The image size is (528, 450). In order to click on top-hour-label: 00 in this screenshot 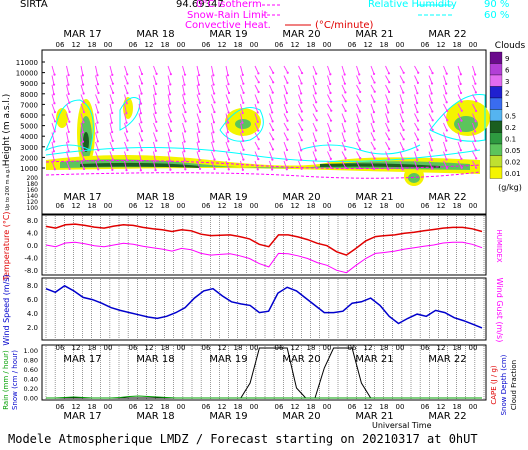, I will do `click(327, 45)`.